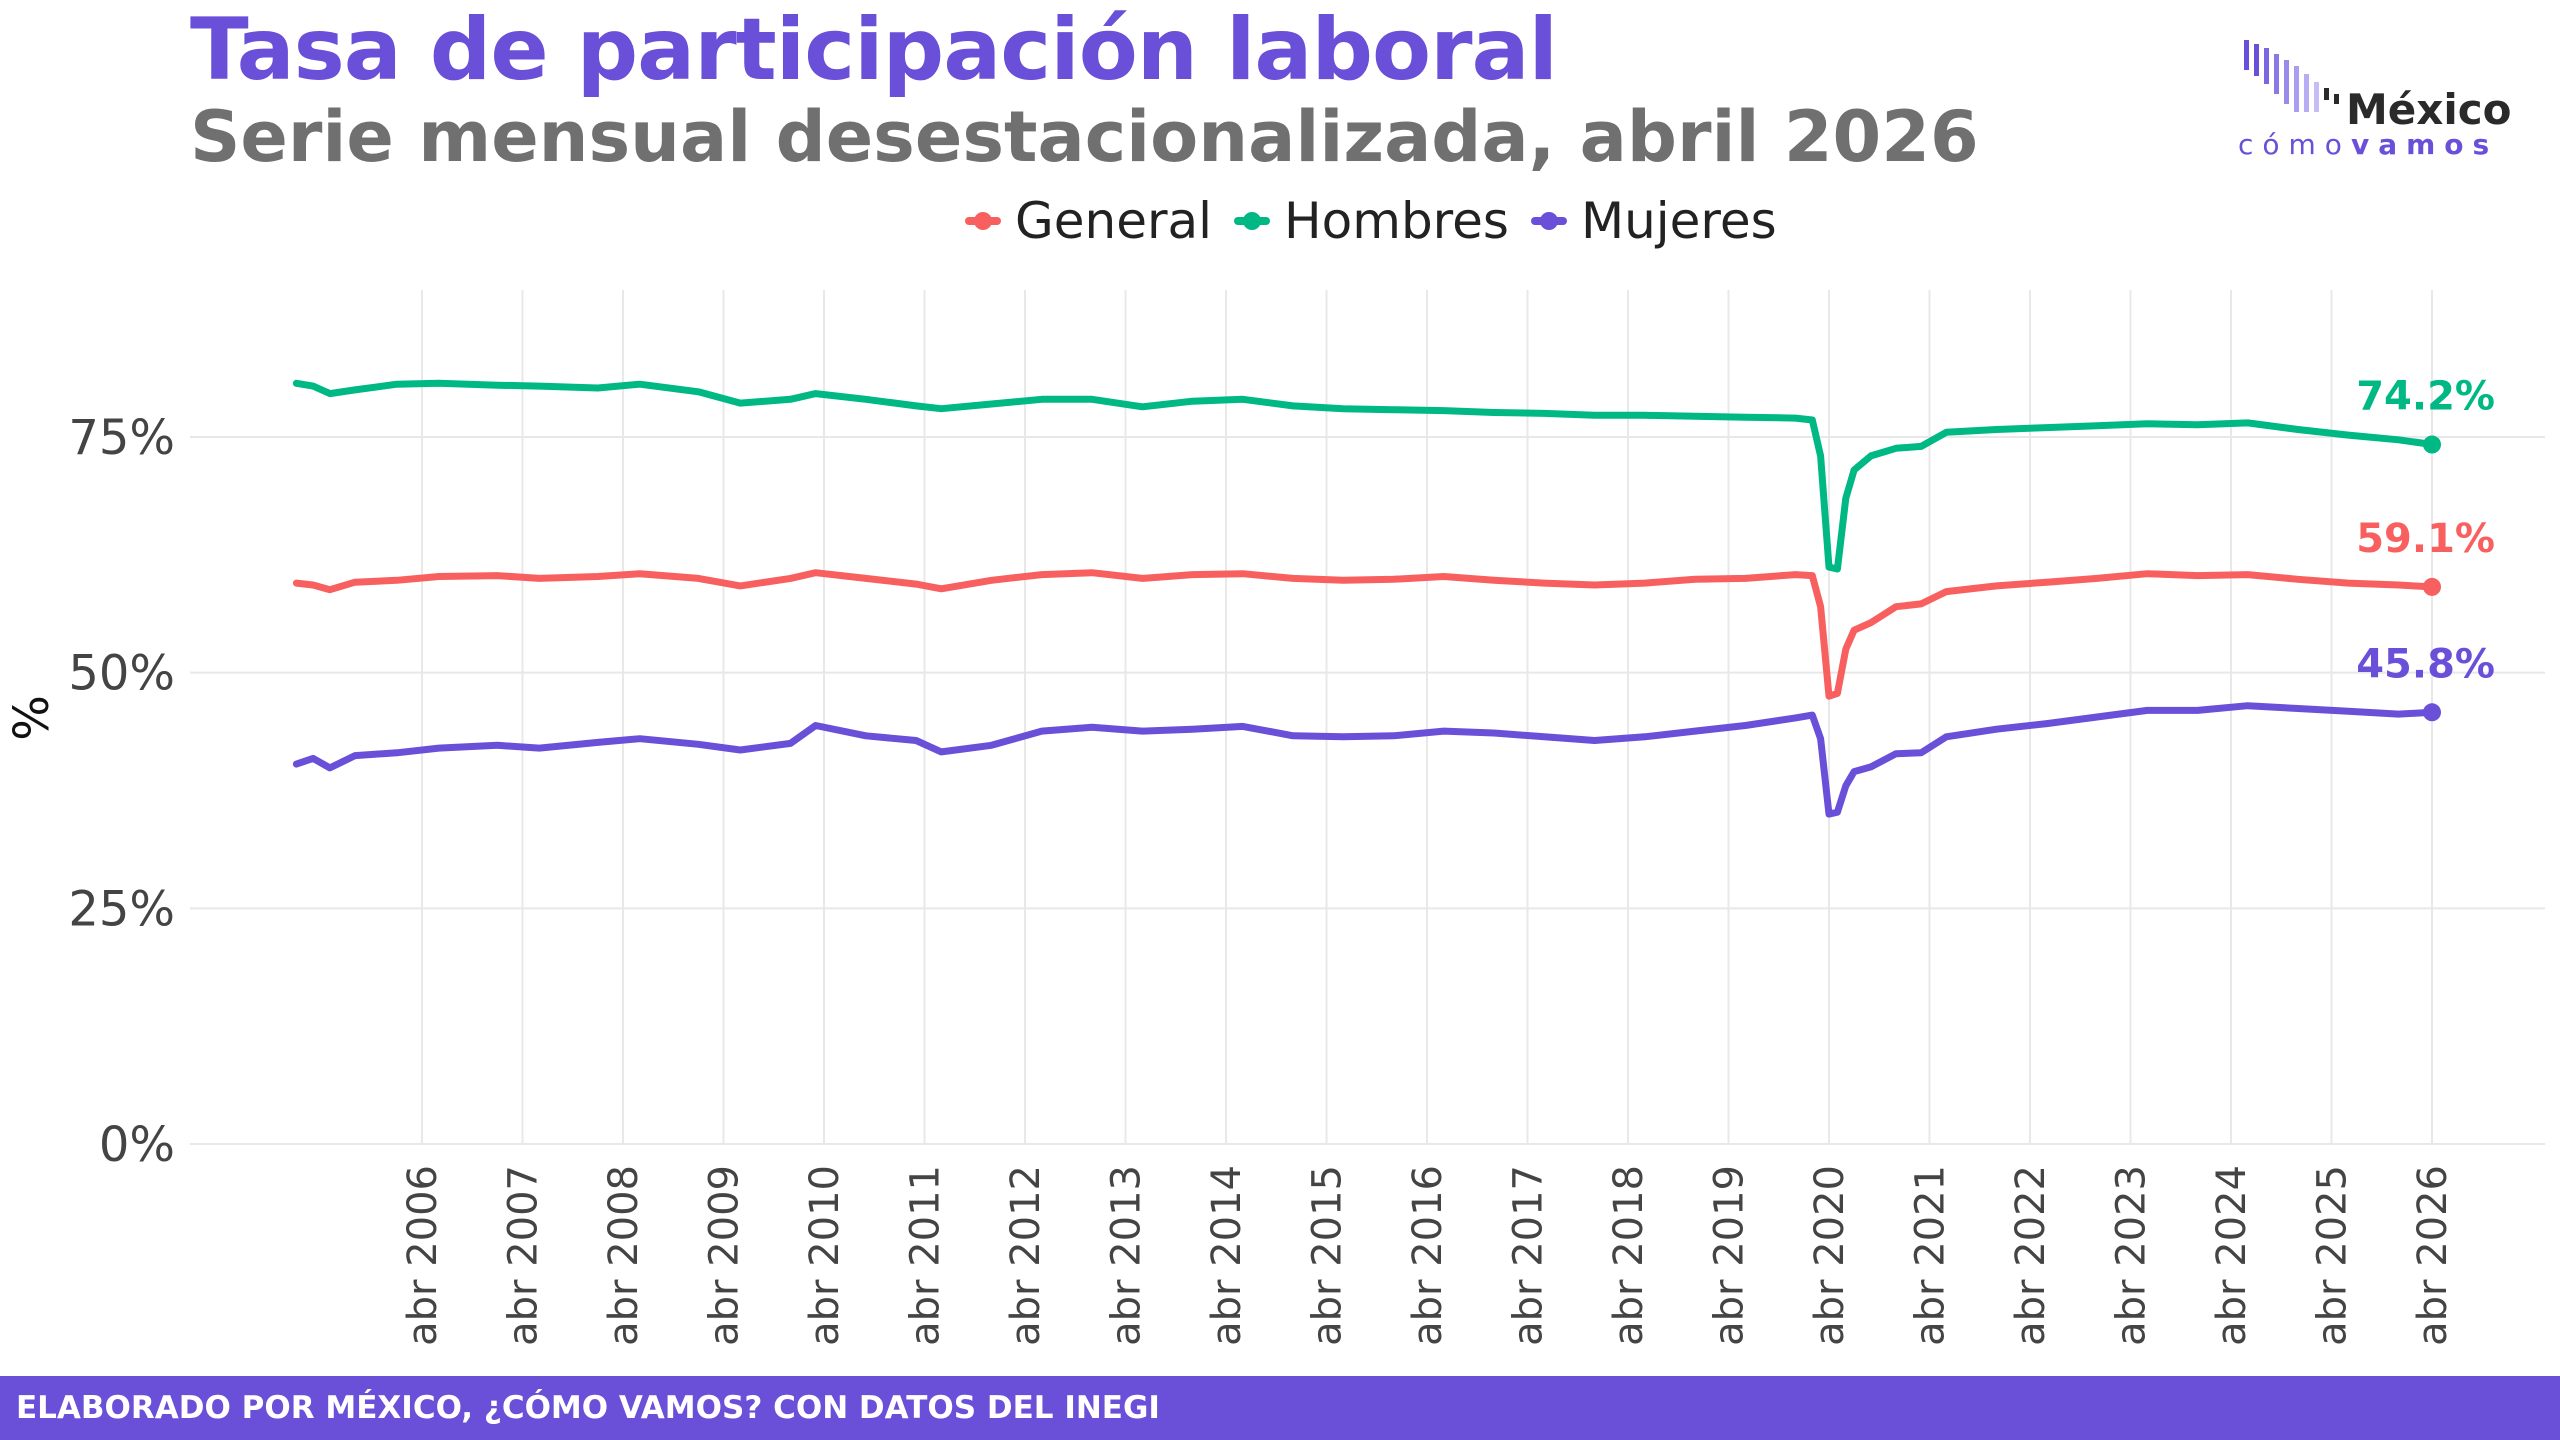  I want to click on legend-label-hombres: Hombres, so click(1396, 221).